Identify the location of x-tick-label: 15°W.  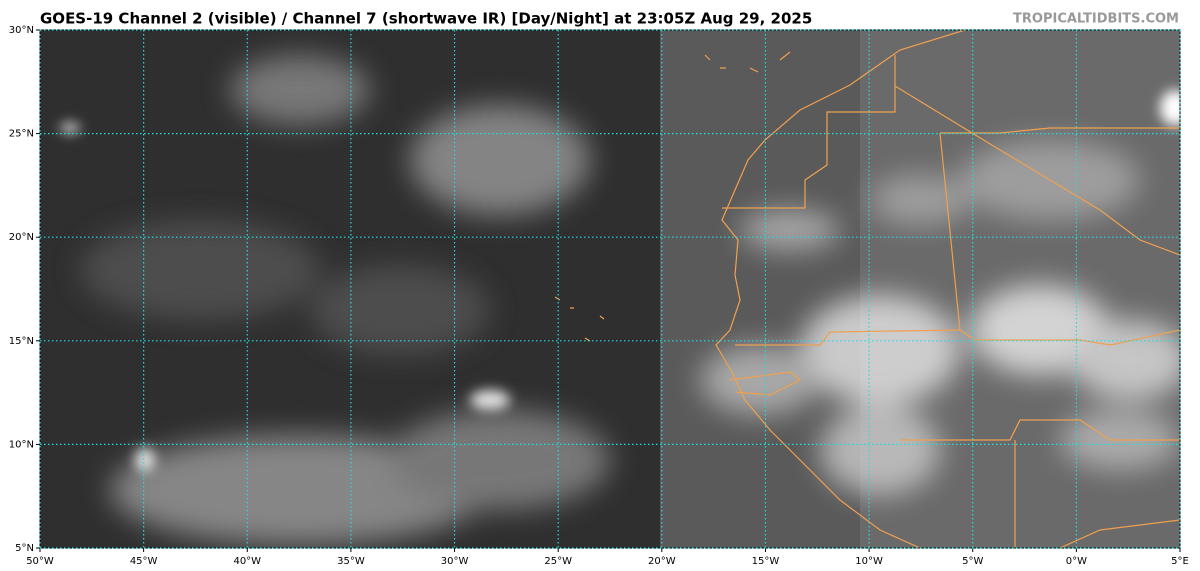
(766, 561).